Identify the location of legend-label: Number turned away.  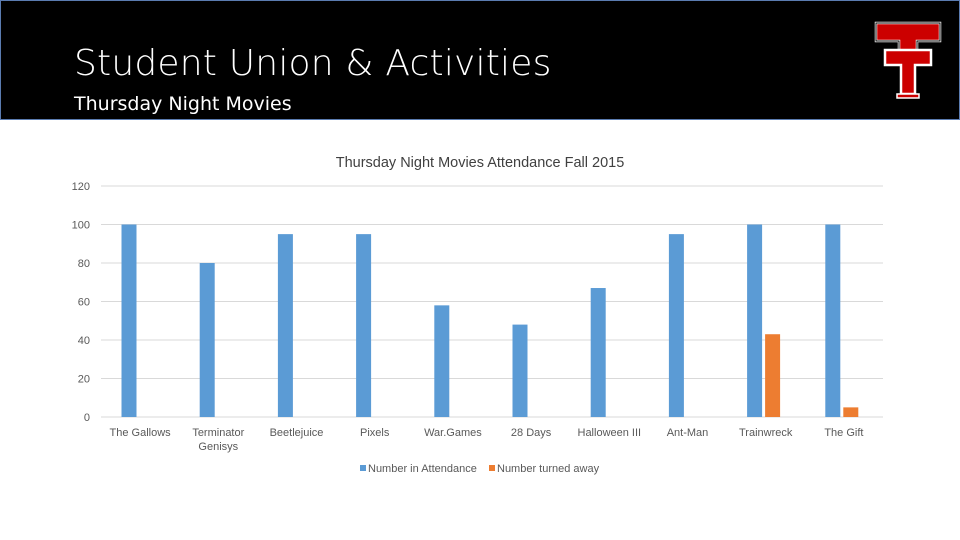
(548, 469).